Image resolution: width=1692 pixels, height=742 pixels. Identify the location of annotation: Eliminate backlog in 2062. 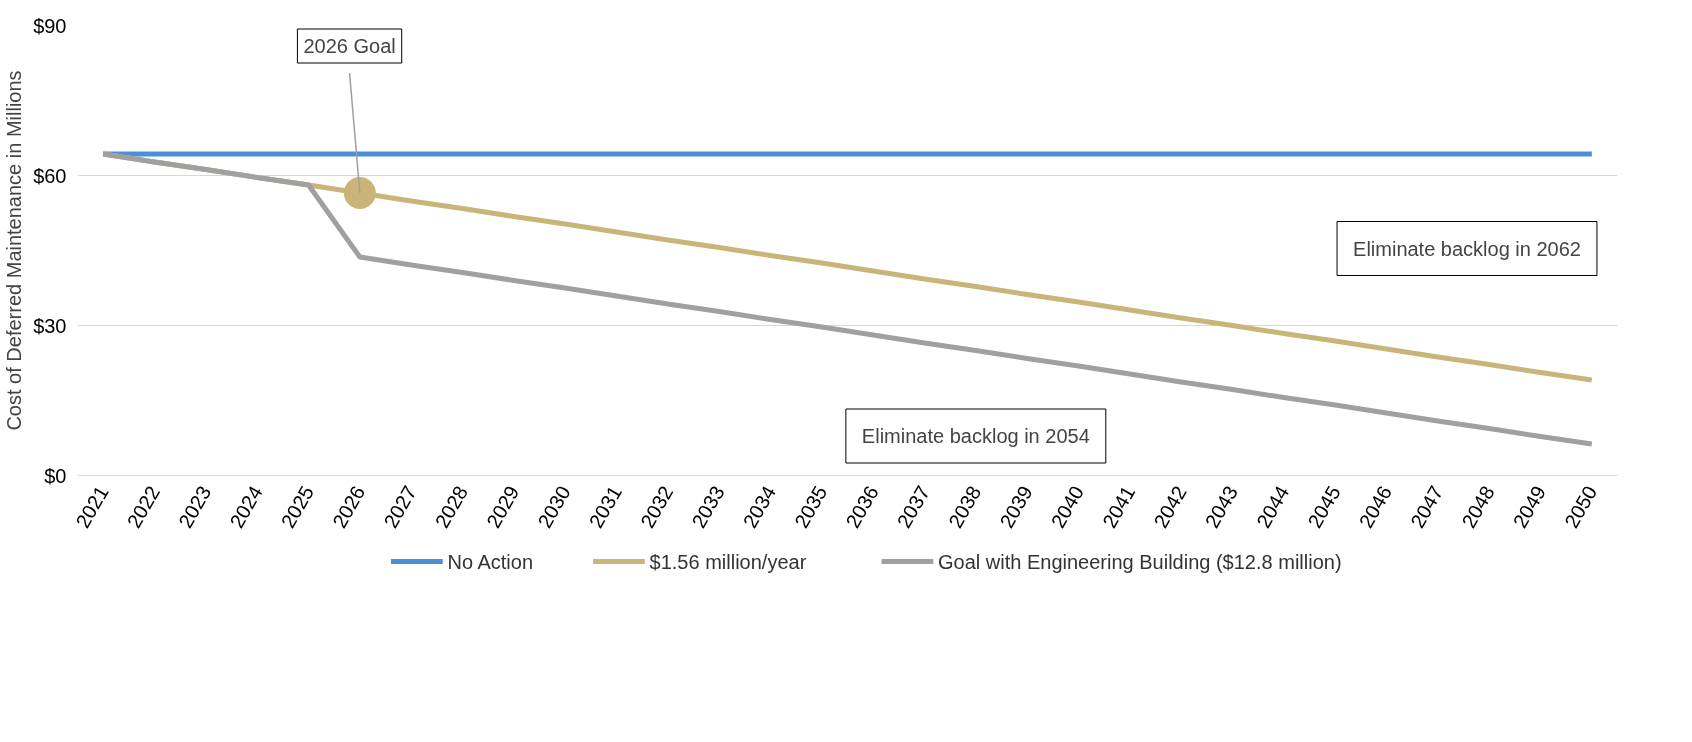
(1467, 248).